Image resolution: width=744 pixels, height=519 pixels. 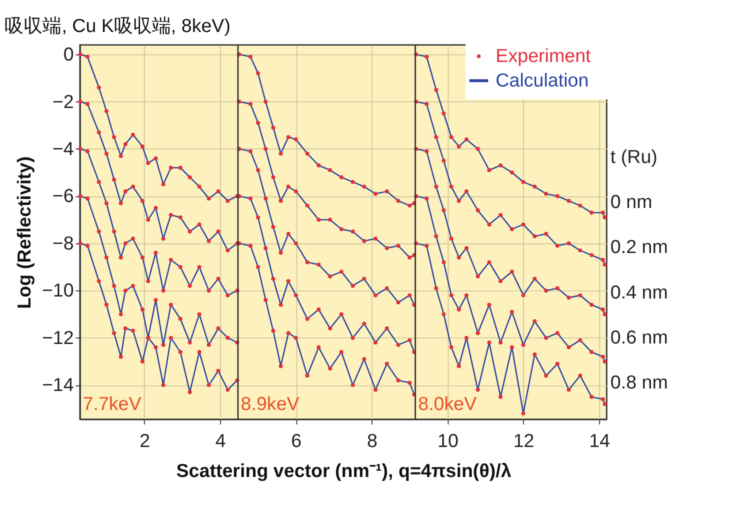 What do you see at coordinates (344, 471) in the screenshot?
I see `x-axis-title: Scattering vector (nm⁻¹), q=4πsin(θ)/λ` at bounding box center [344, 471].